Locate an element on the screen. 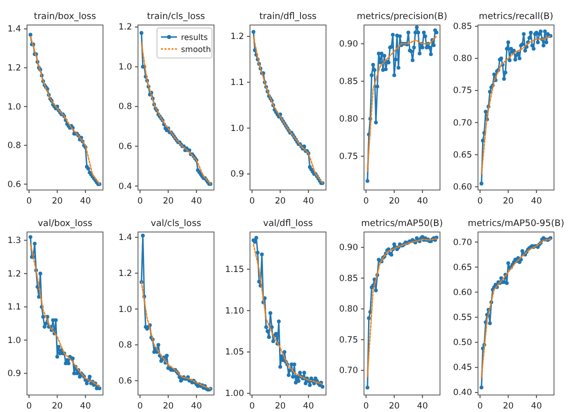  y-tick-label: 1.00 is located at coordinates (234, 394).